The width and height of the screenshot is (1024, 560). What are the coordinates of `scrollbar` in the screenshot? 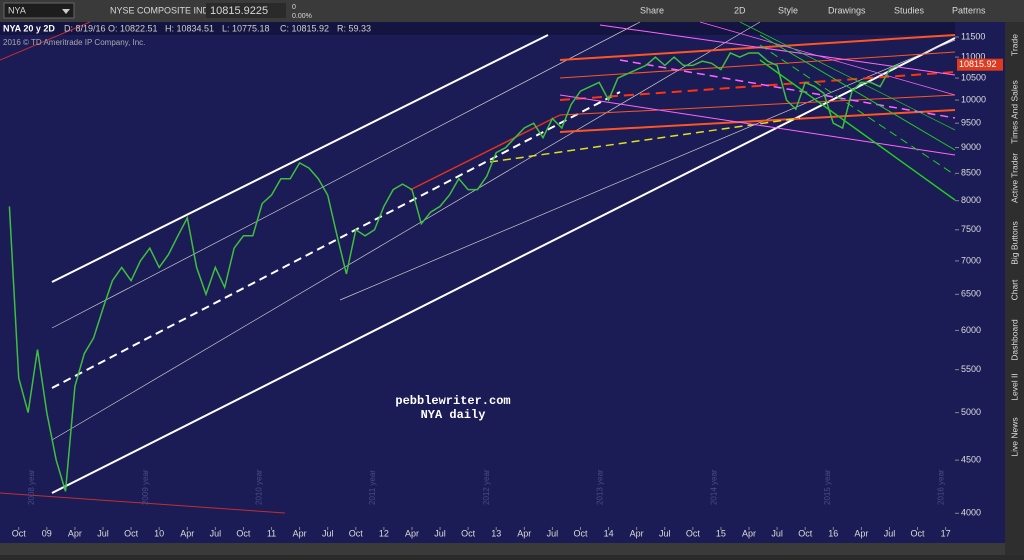 It's located at (502, 549).